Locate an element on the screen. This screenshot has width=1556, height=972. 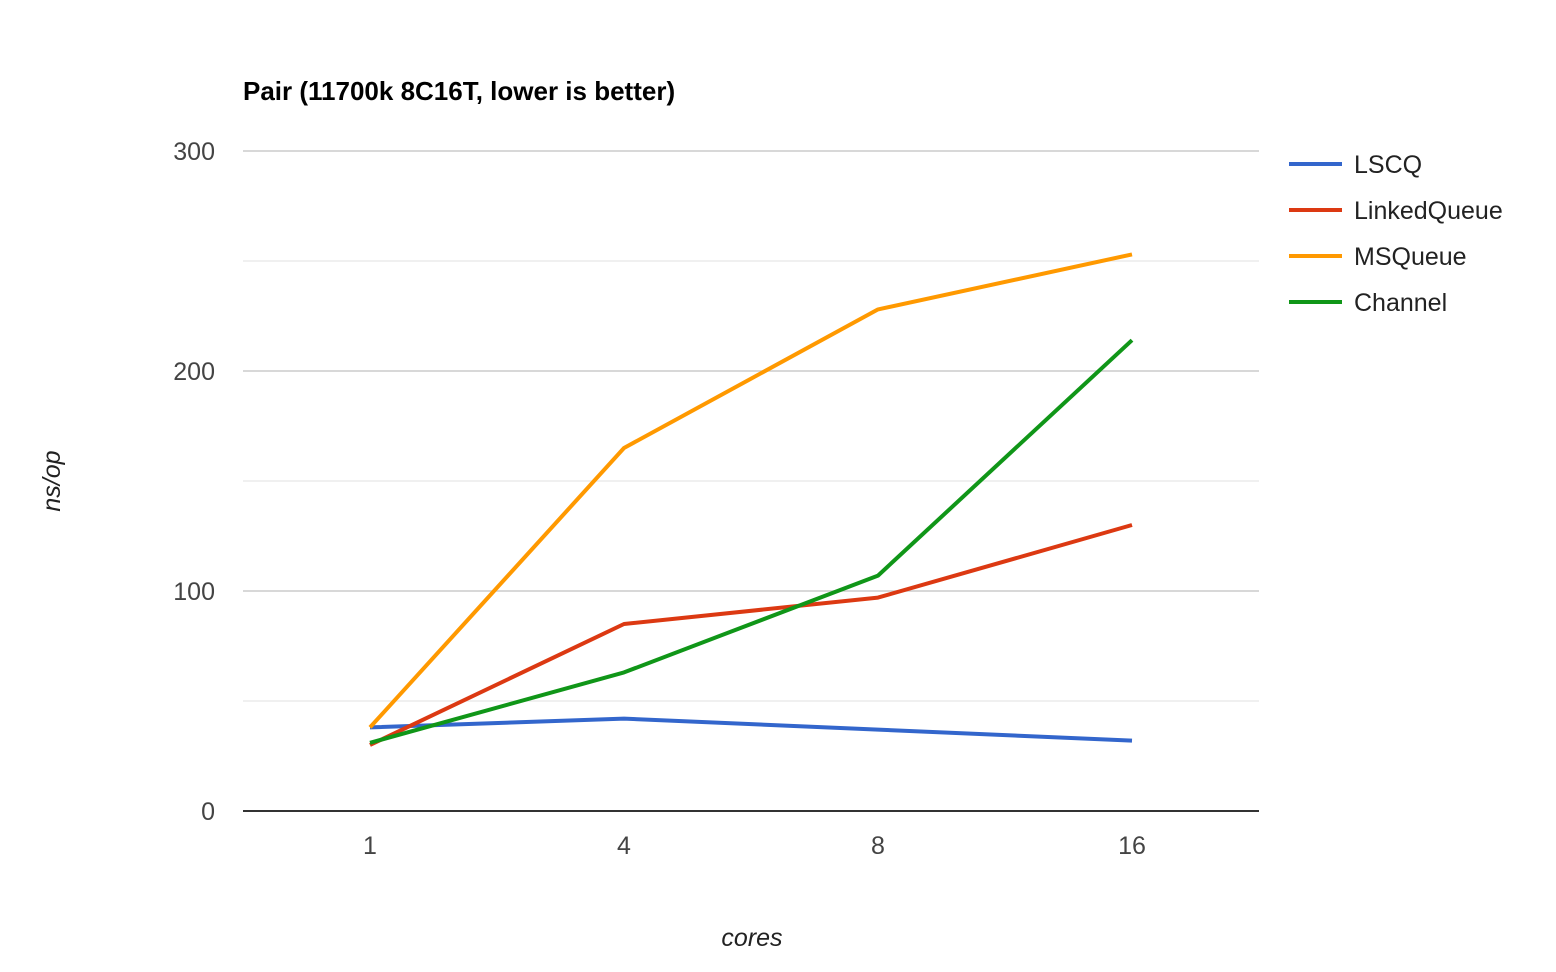
x-tick-label: 1 is located at coordinates (370, 846).